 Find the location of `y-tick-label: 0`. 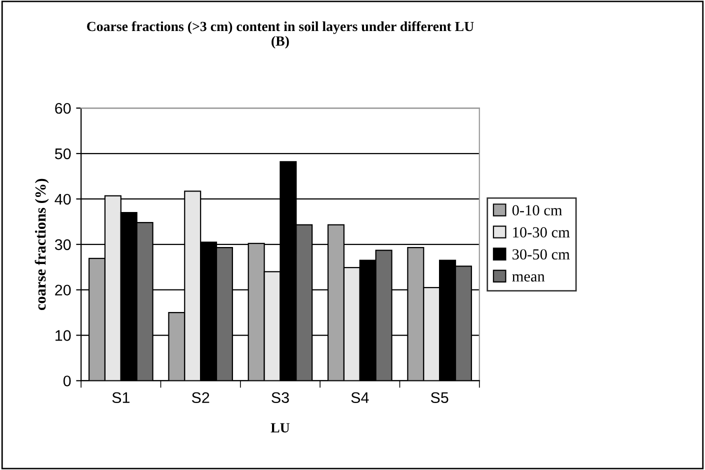

y-tick-label: 0 is located at coordinates (67, 381).